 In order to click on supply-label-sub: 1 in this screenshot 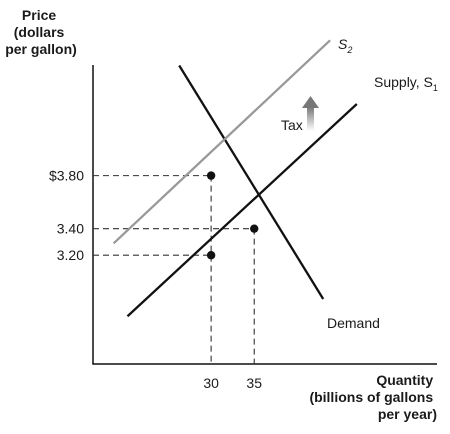, I will do `click(435, 88)`.